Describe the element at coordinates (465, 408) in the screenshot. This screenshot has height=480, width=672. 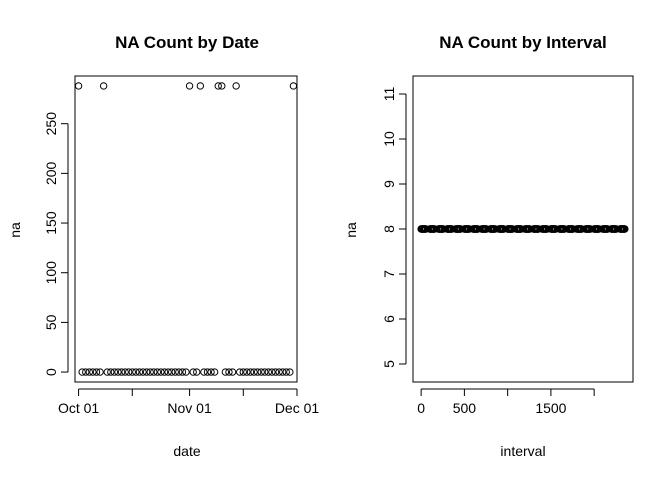
I see `x-tick-label: 500` at that location.